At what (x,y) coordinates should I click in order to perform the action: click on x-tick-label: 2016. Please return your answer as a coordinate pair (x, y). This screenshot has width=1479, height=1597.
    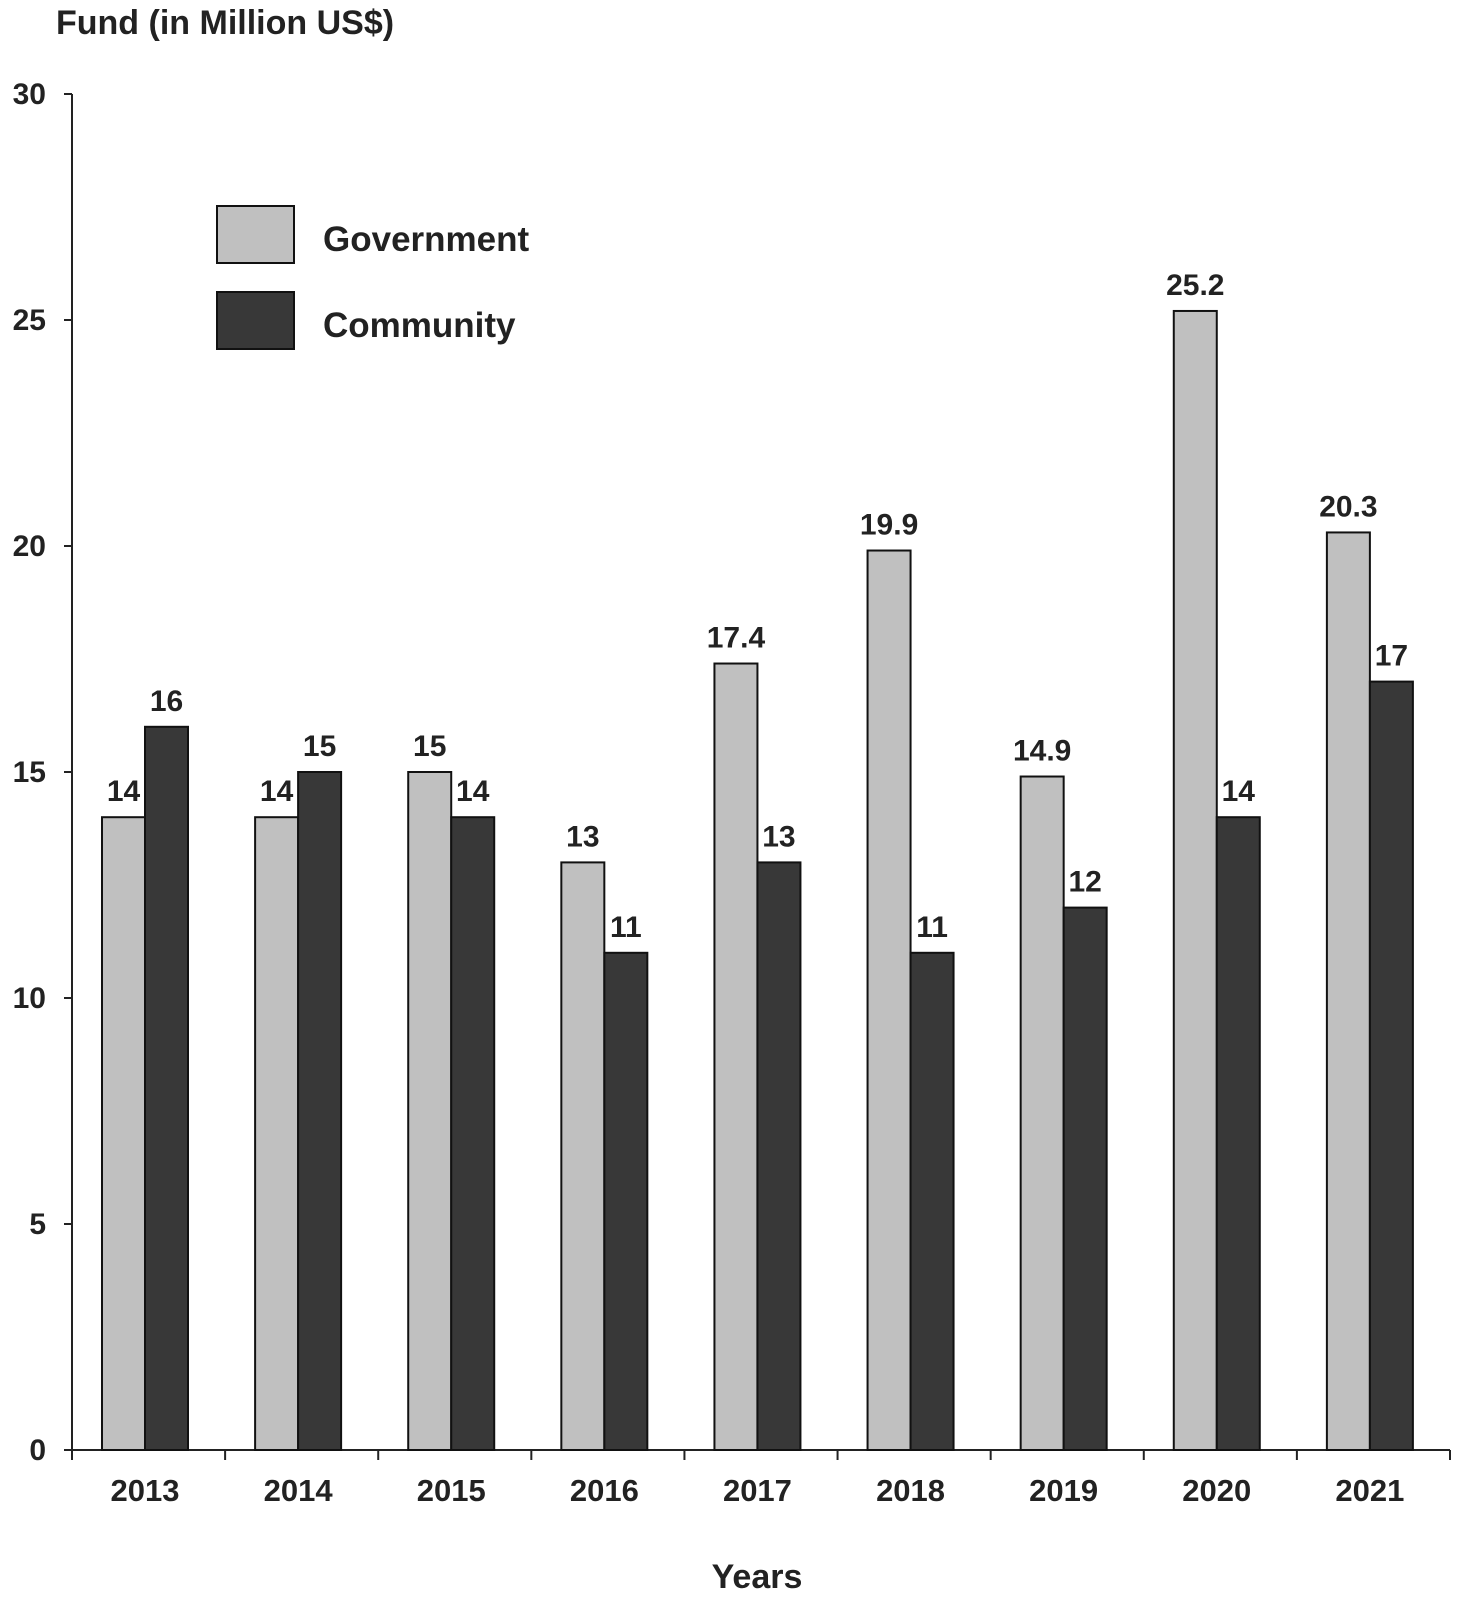
    Looking at the image, I should click on (604, 1490).